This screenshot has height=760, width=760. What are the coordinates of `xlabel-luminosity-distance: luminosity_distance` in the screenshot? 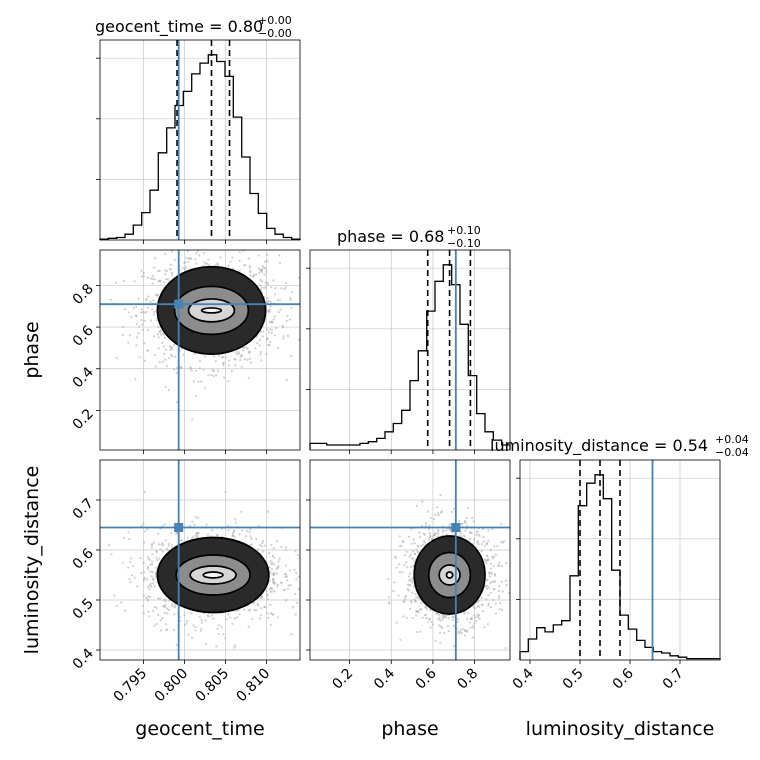 It's located at (620, 729).